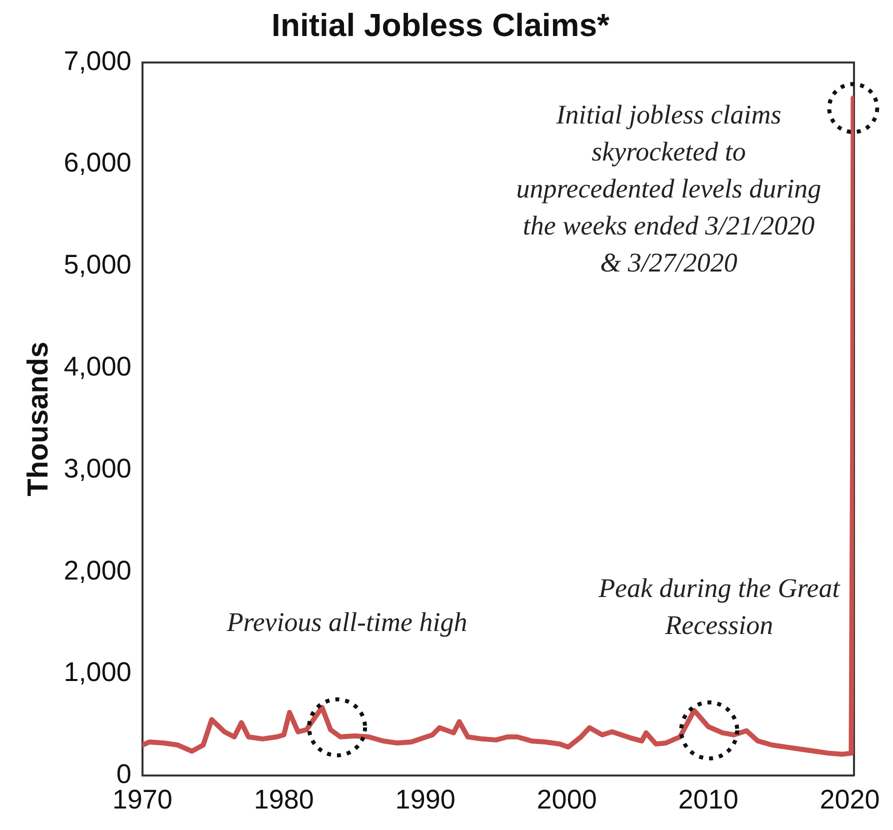 This screenshot has height=830, width=893. I want to click on annotation: Initial jobless claims skyrocketed to unprecedented levels during the weeks ended 3/21/2020 & 3/27/2020, so click(669, 189).